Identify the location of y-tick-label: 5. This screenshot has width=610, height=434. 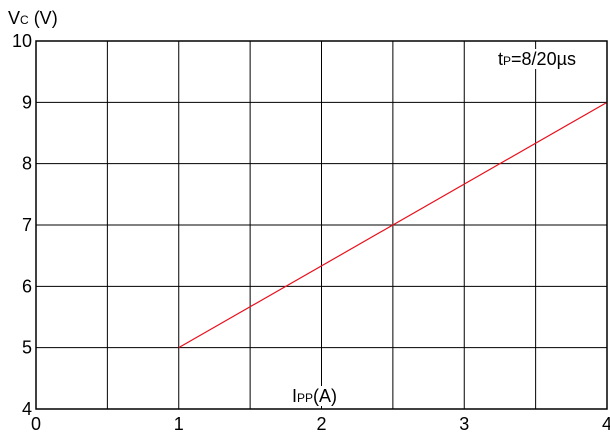
(27, 348).